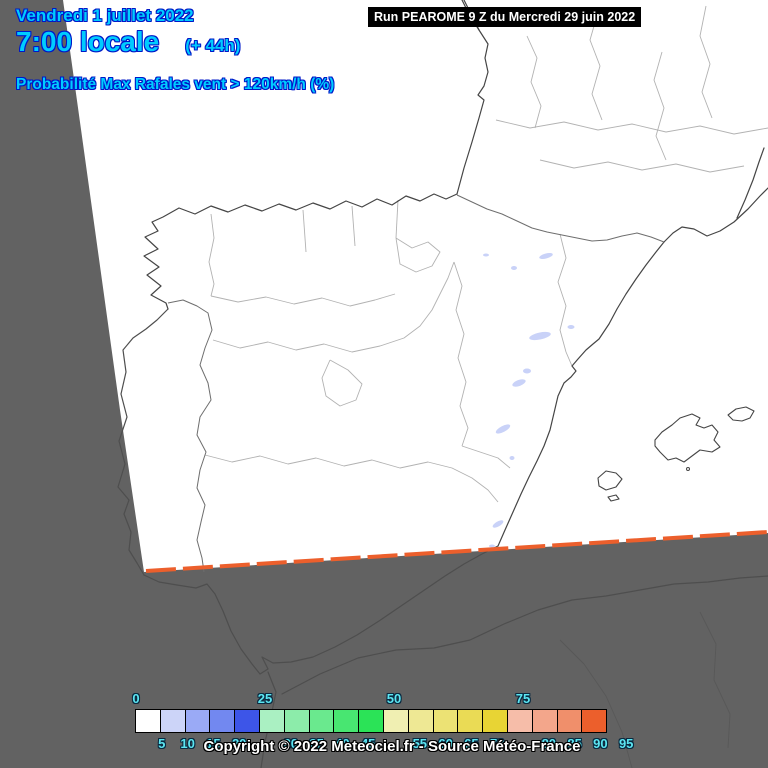 Image resolution: width=768 pixels, height=768 pixels. What do you see at coordinates (676, 454) in the screenshot?
I see `balearic-islands` at bounding box center [676, 454].